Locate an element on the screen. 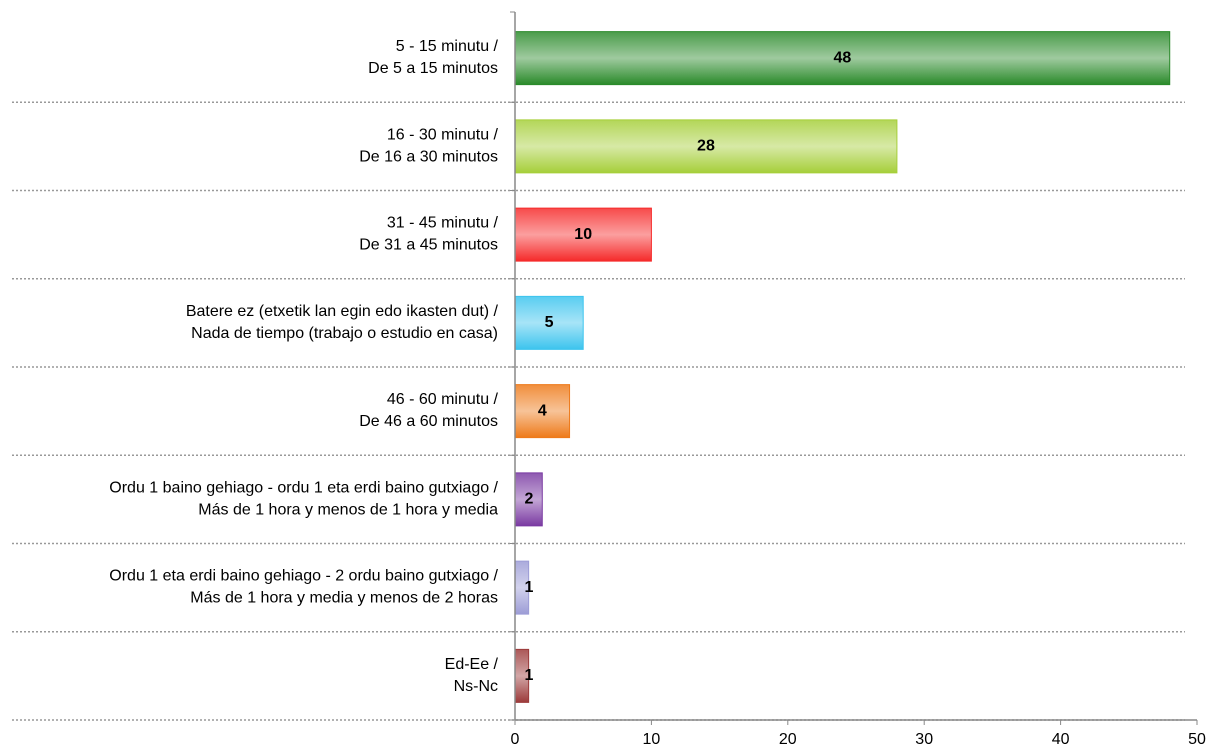  x-tick-label: 40 is located at coordinates (1061, 739).